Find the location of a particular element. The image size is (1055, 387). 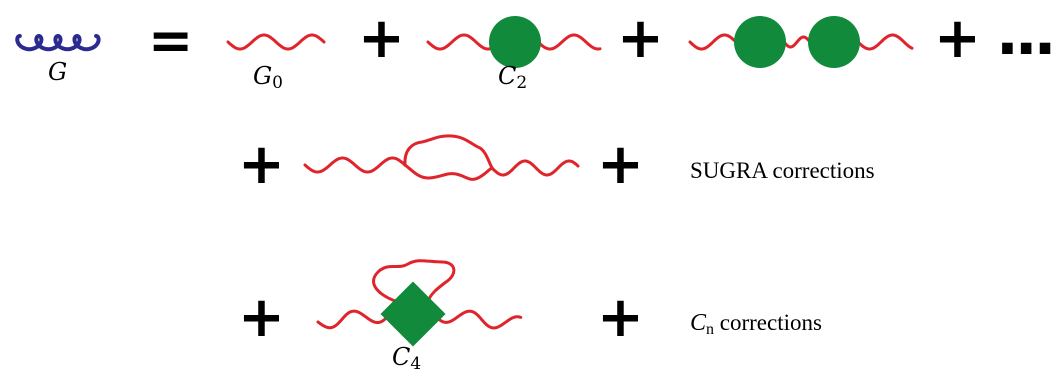

free-propagator-wavy-line is located at coordinates (276, 42).